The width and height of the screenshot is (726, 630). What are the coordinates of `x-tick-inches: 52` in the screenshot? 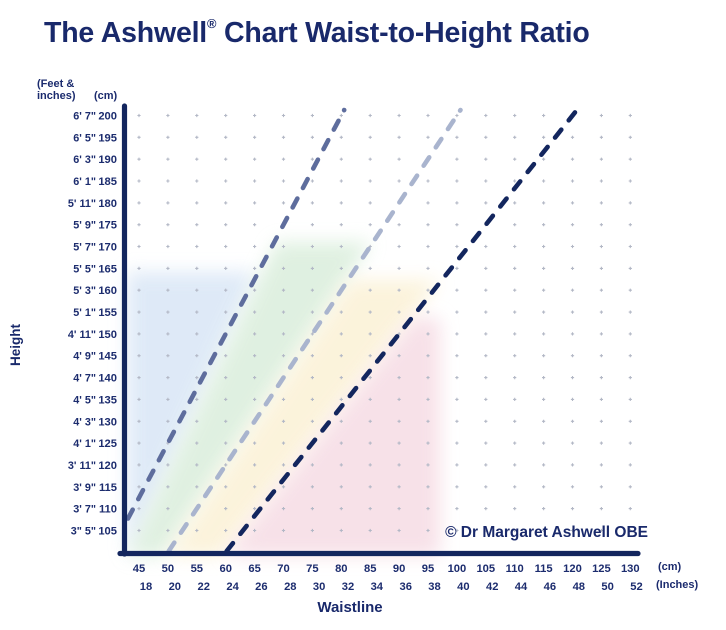 It's located at (636, 587).